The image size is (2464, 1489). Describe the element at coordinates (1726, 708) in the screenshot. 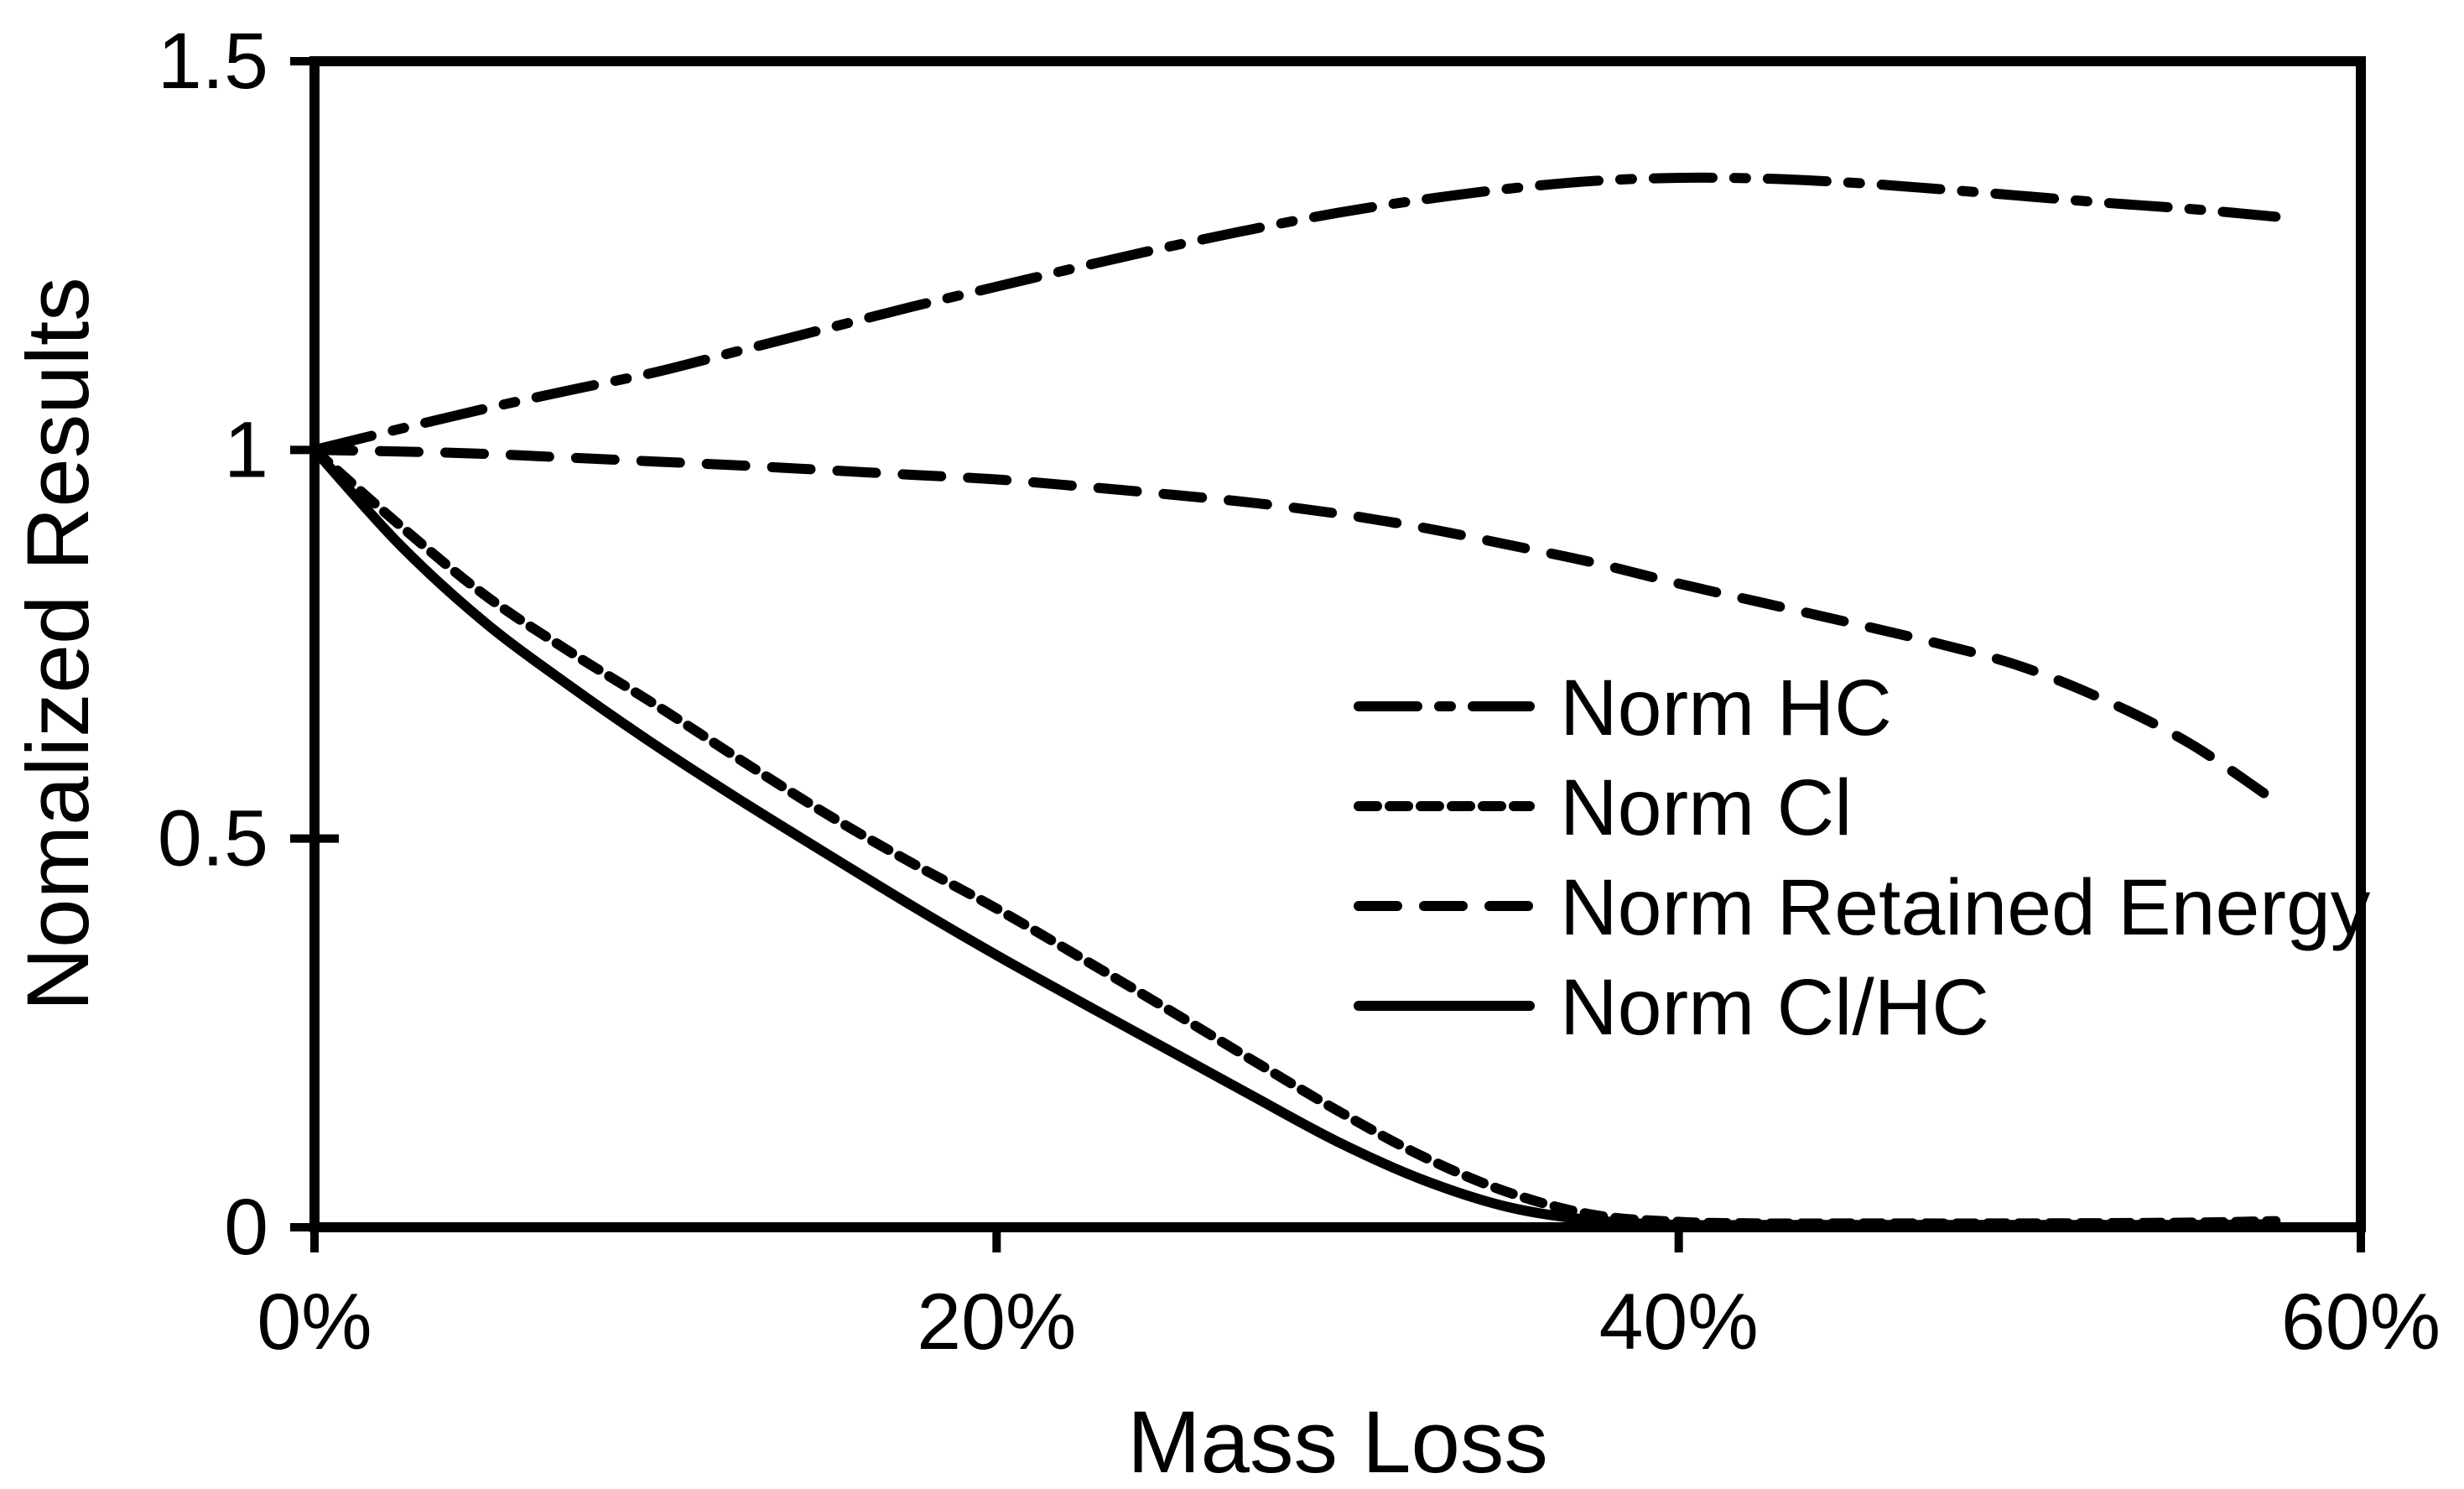

I see `legend-label: Norm HC` at that location.